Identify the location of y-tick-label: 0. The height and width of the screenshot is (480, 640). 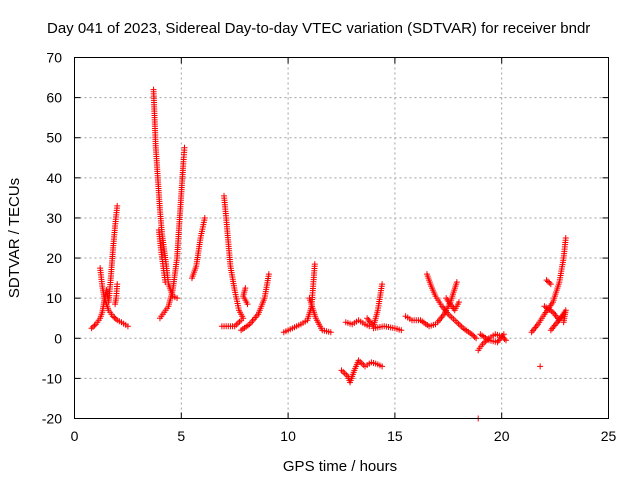
(58, 338).